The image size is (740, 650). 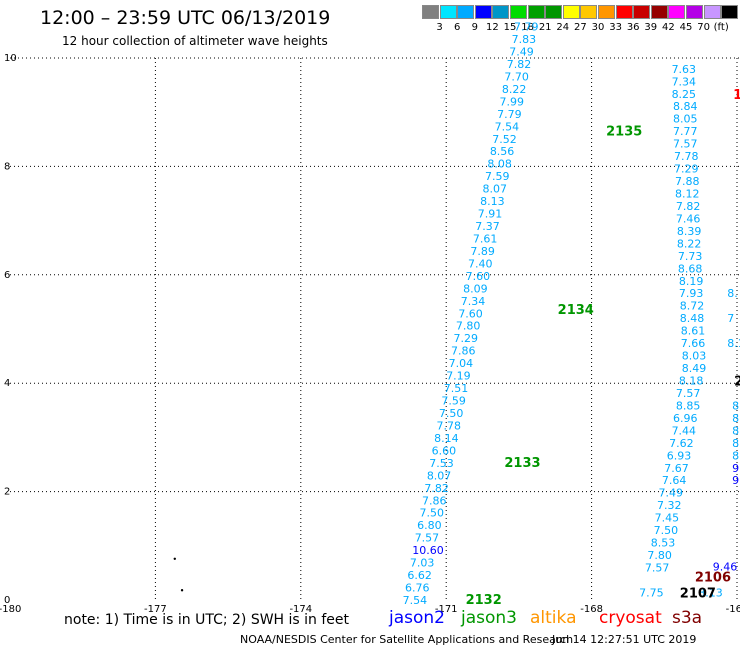 What do you see at coordinates (615, 27) in the screenshot?
I see `color-scale-label: 33` at bounding box center [615, 27].